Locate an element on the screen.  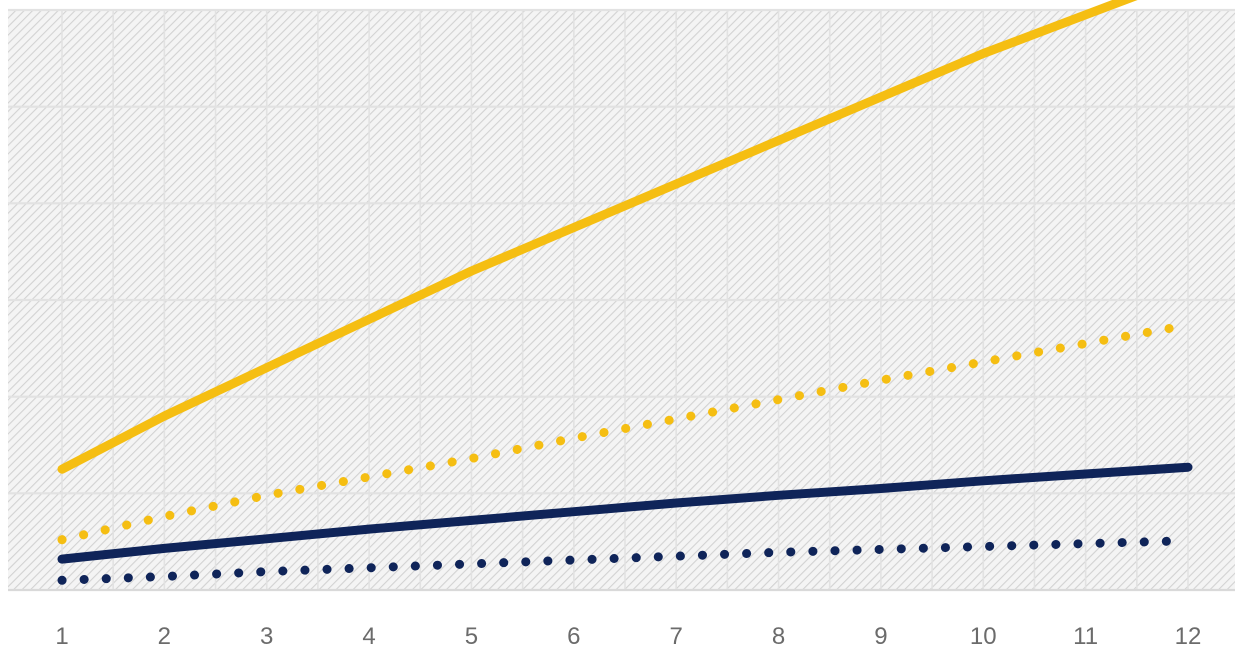
x-axis-tick-labels: 1 2 3 4 5 6 7 8 9 10 11 12 is located at coordinates (628, 636).